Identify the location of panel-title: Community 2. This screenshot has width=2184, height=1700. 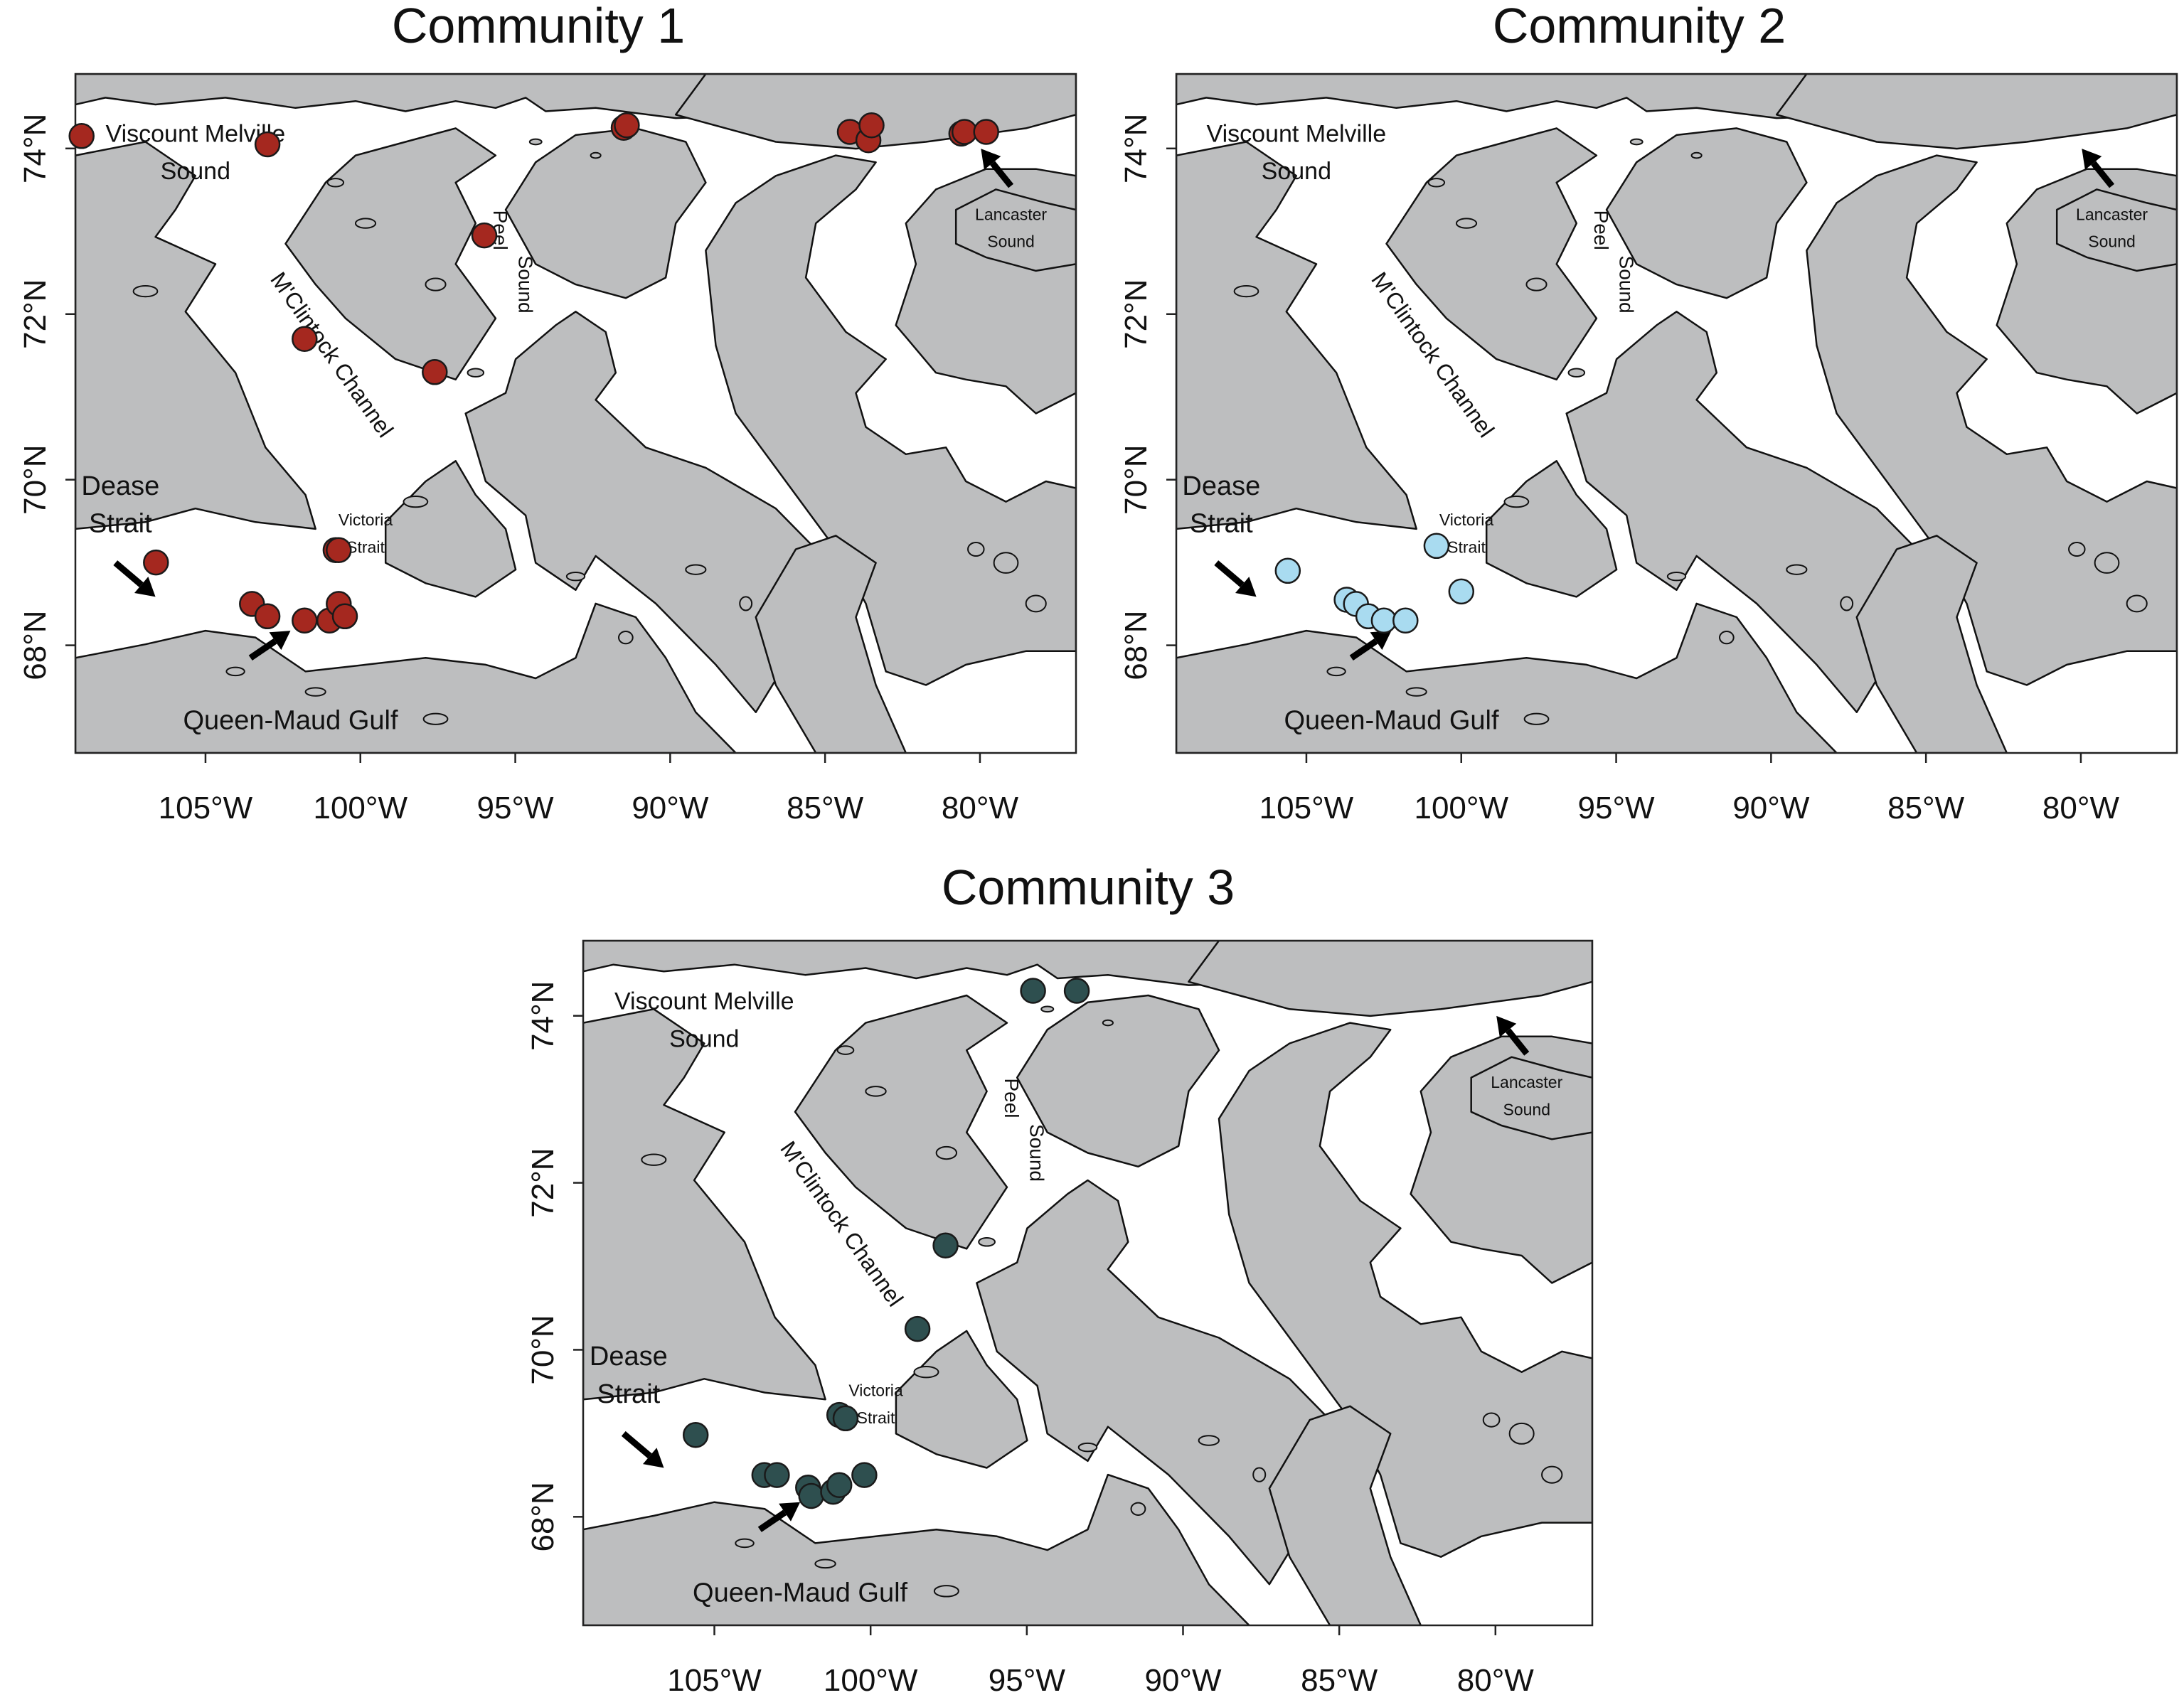
(1639, 27).